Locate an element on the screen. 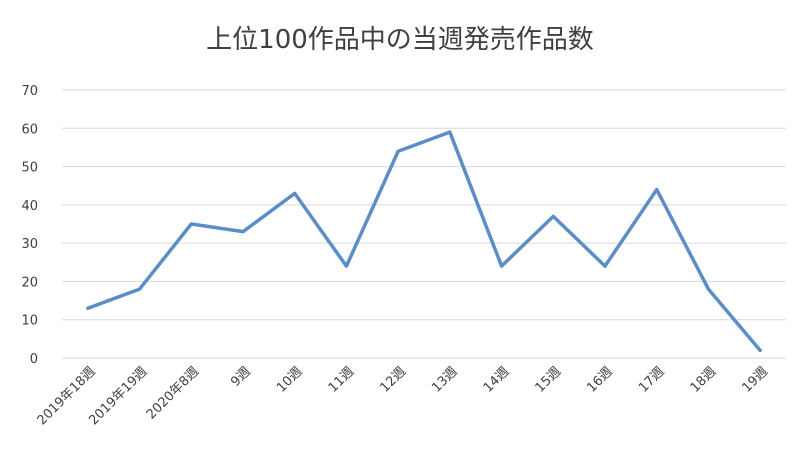 The image size is (800, 474). x-tick-label: 19週 is located at coordinates (754, 379).